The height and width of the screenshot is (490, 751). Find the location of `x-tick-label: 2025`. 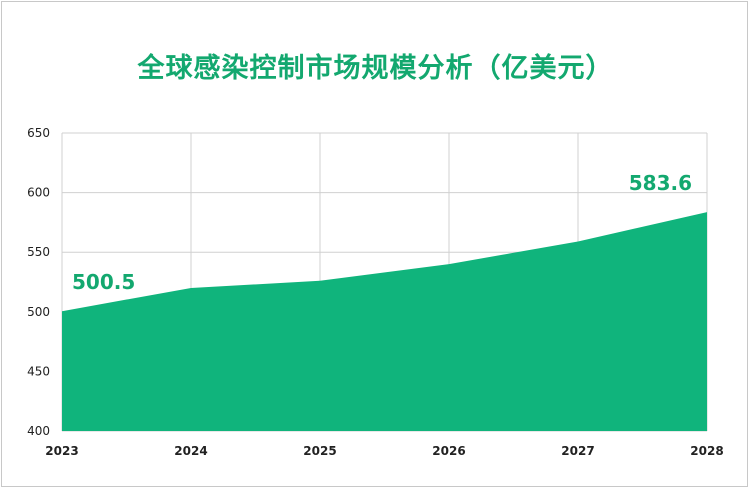

x-tick-label: 2025 is located at coordinates (319, 451).